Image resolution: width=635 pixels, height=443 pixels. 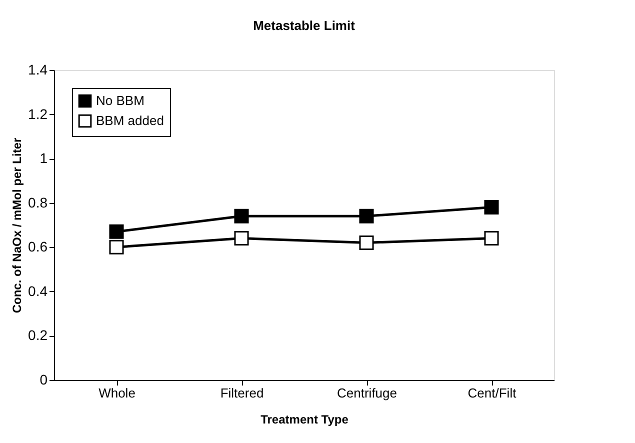 What do you see at coordinates (17, 225) in the screenshot?
I see `y-axis-title: Conc. of NaOx / mMol per Liter` at bounding box center [17, 225].